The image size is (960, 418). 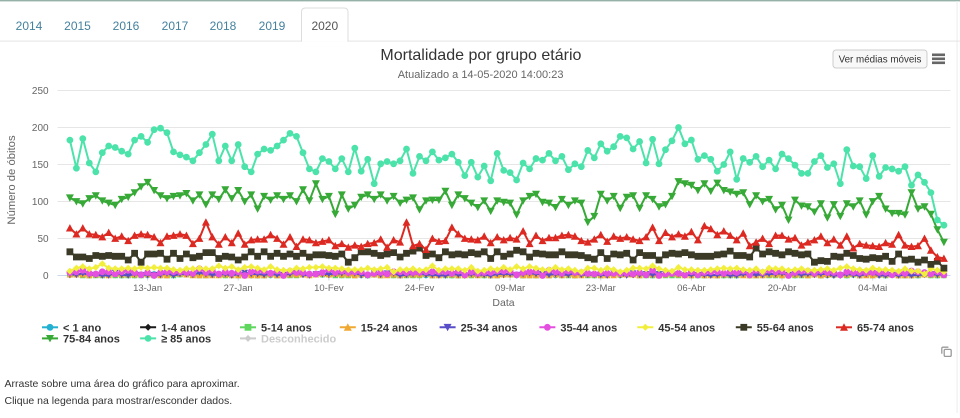 What do you see at coordinates (91, 339) in the screenshot?
I see `svg-text: 75-84 anos` at bounding box center [91, 339].